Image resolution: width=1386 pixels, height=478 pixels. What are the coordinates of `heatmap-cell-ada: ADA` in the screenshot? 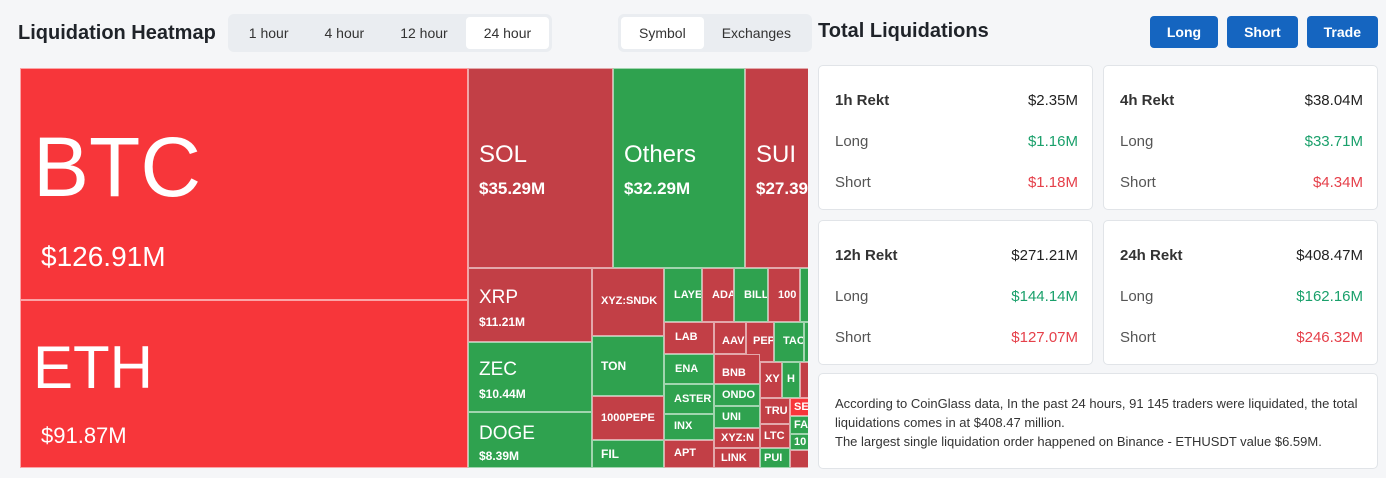 It's located at (718, 295).